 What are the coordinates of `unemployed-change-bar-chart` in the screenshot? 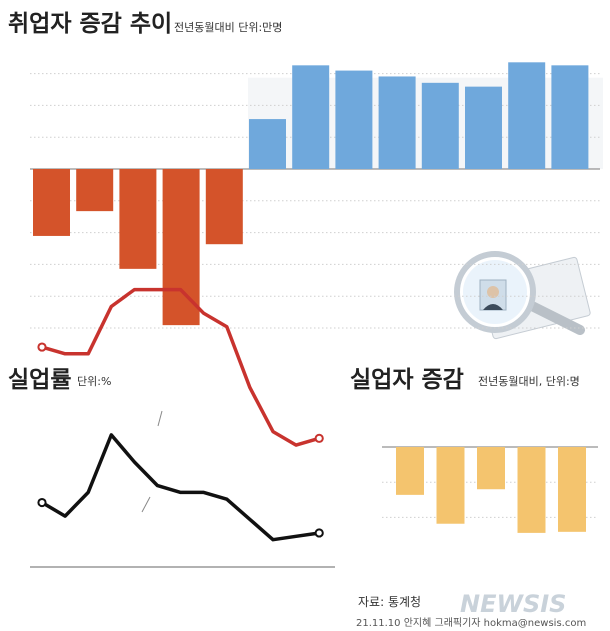 It's located at (490, 489).